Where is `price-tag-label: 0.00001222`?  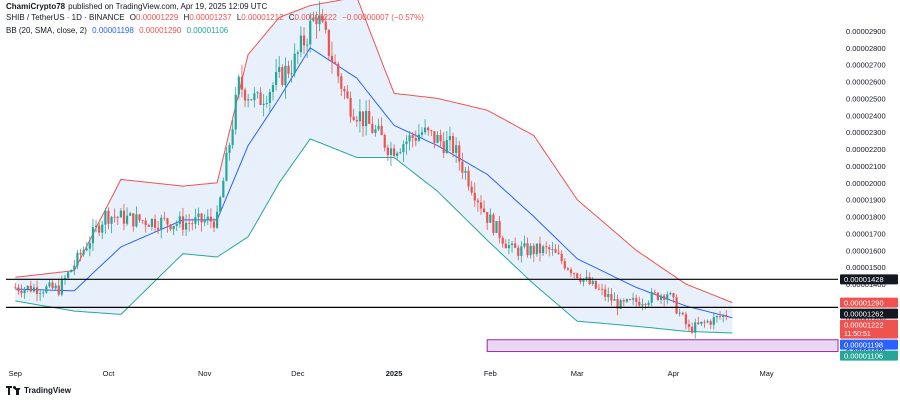
price-tag-label: 0.00001222 is located at coordinates (864, 324).